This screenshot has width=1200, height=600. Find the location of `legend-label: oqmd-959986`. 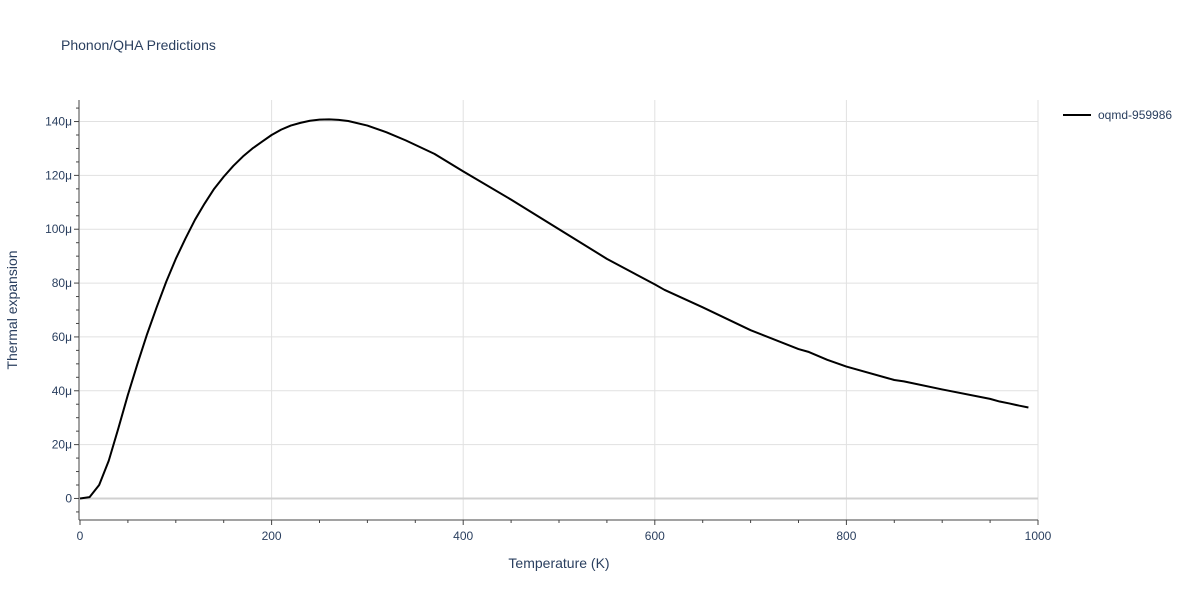

legend-label: oqmd-959986 is located at coordinates (1135, 115).